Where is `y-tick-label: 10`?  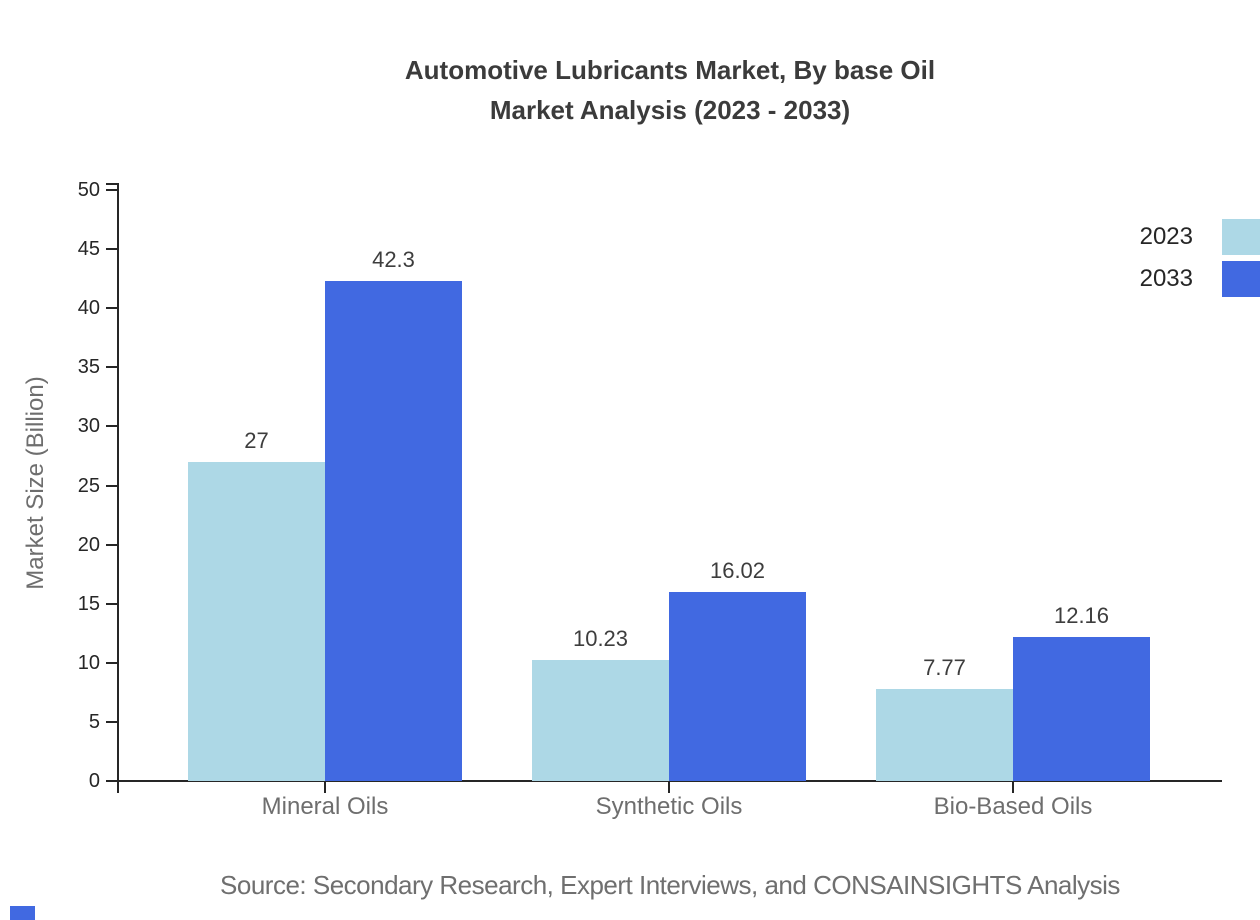
y-tick-label: 10 is located at coordinates (88, 662).